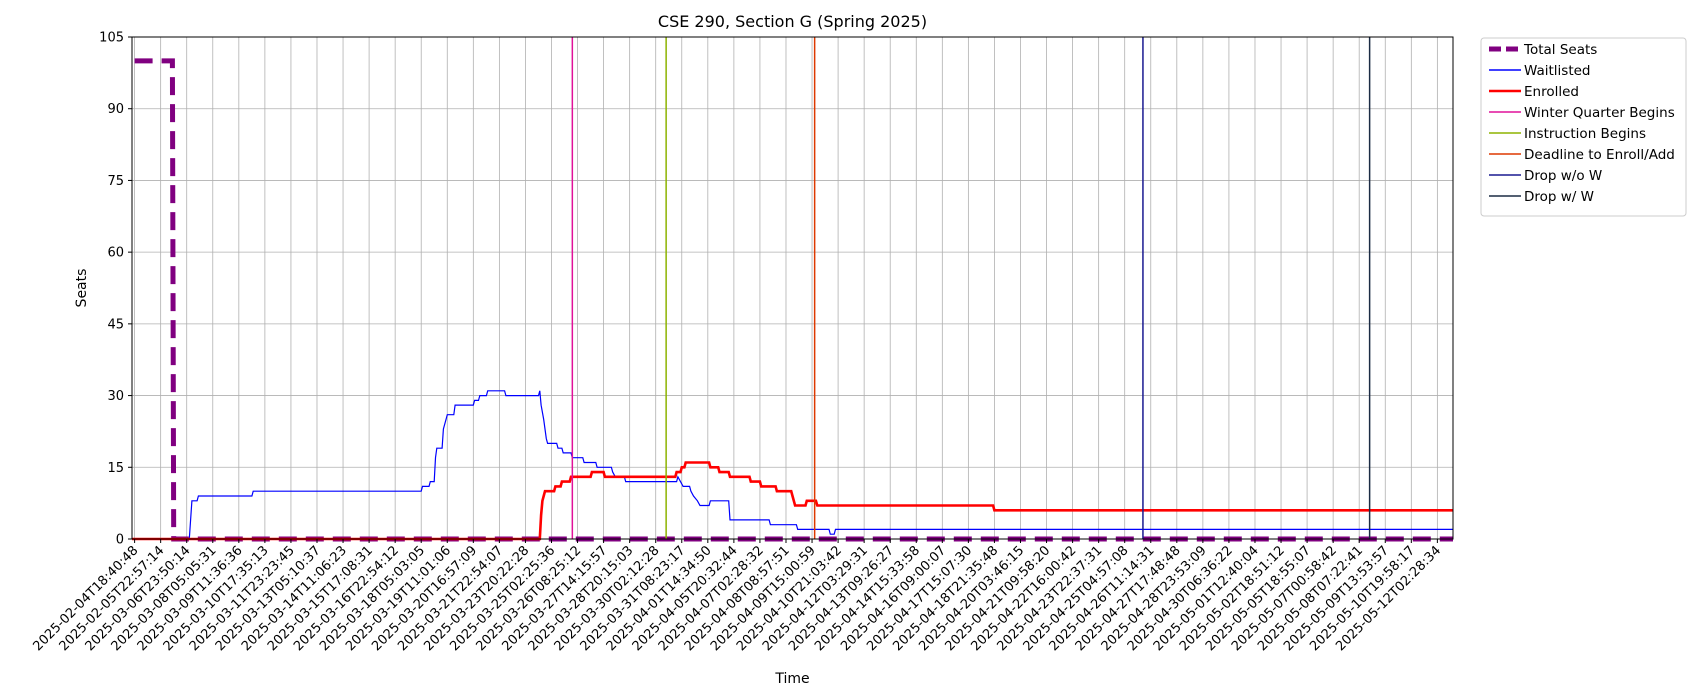 This screenshot has height=700, width=1700. What do you see at coordinates (115, 289) in the screenshot?
I see `y-axis: 0 15 30 45 60 75 90 105` at bounding box center [115, 289].